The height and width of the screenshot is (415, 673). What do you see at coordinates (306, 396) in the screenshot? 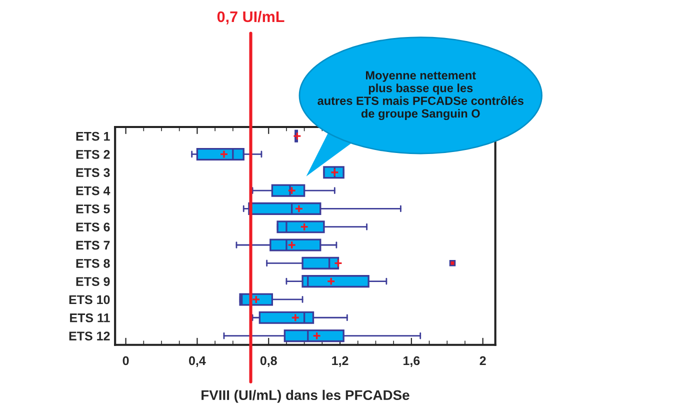
I see `x-axis-title: FVIII (UI/mL) dans les PFCADSe` at bounding box center [306, 396].